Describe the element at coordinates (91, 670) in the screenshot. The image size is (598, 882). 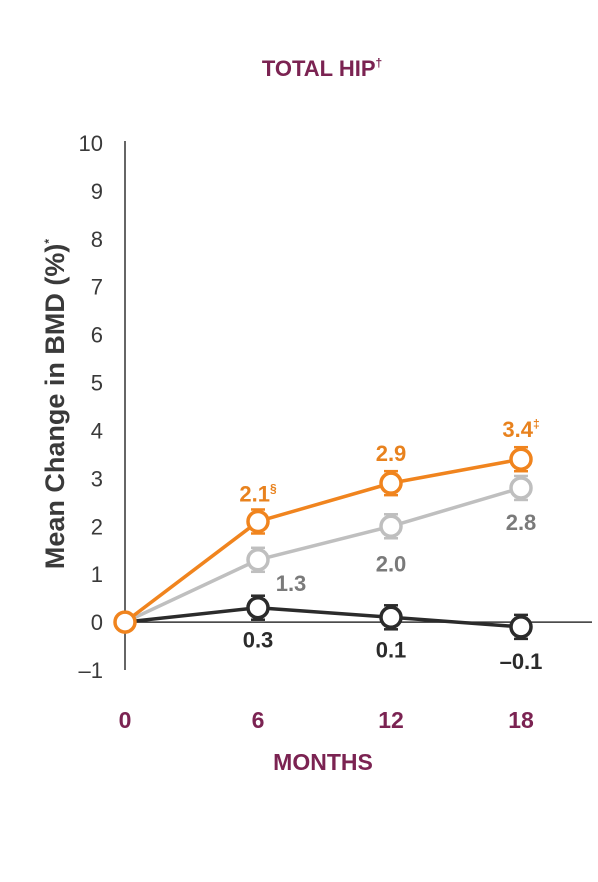
I see `y-tick-label: –1` at that location.